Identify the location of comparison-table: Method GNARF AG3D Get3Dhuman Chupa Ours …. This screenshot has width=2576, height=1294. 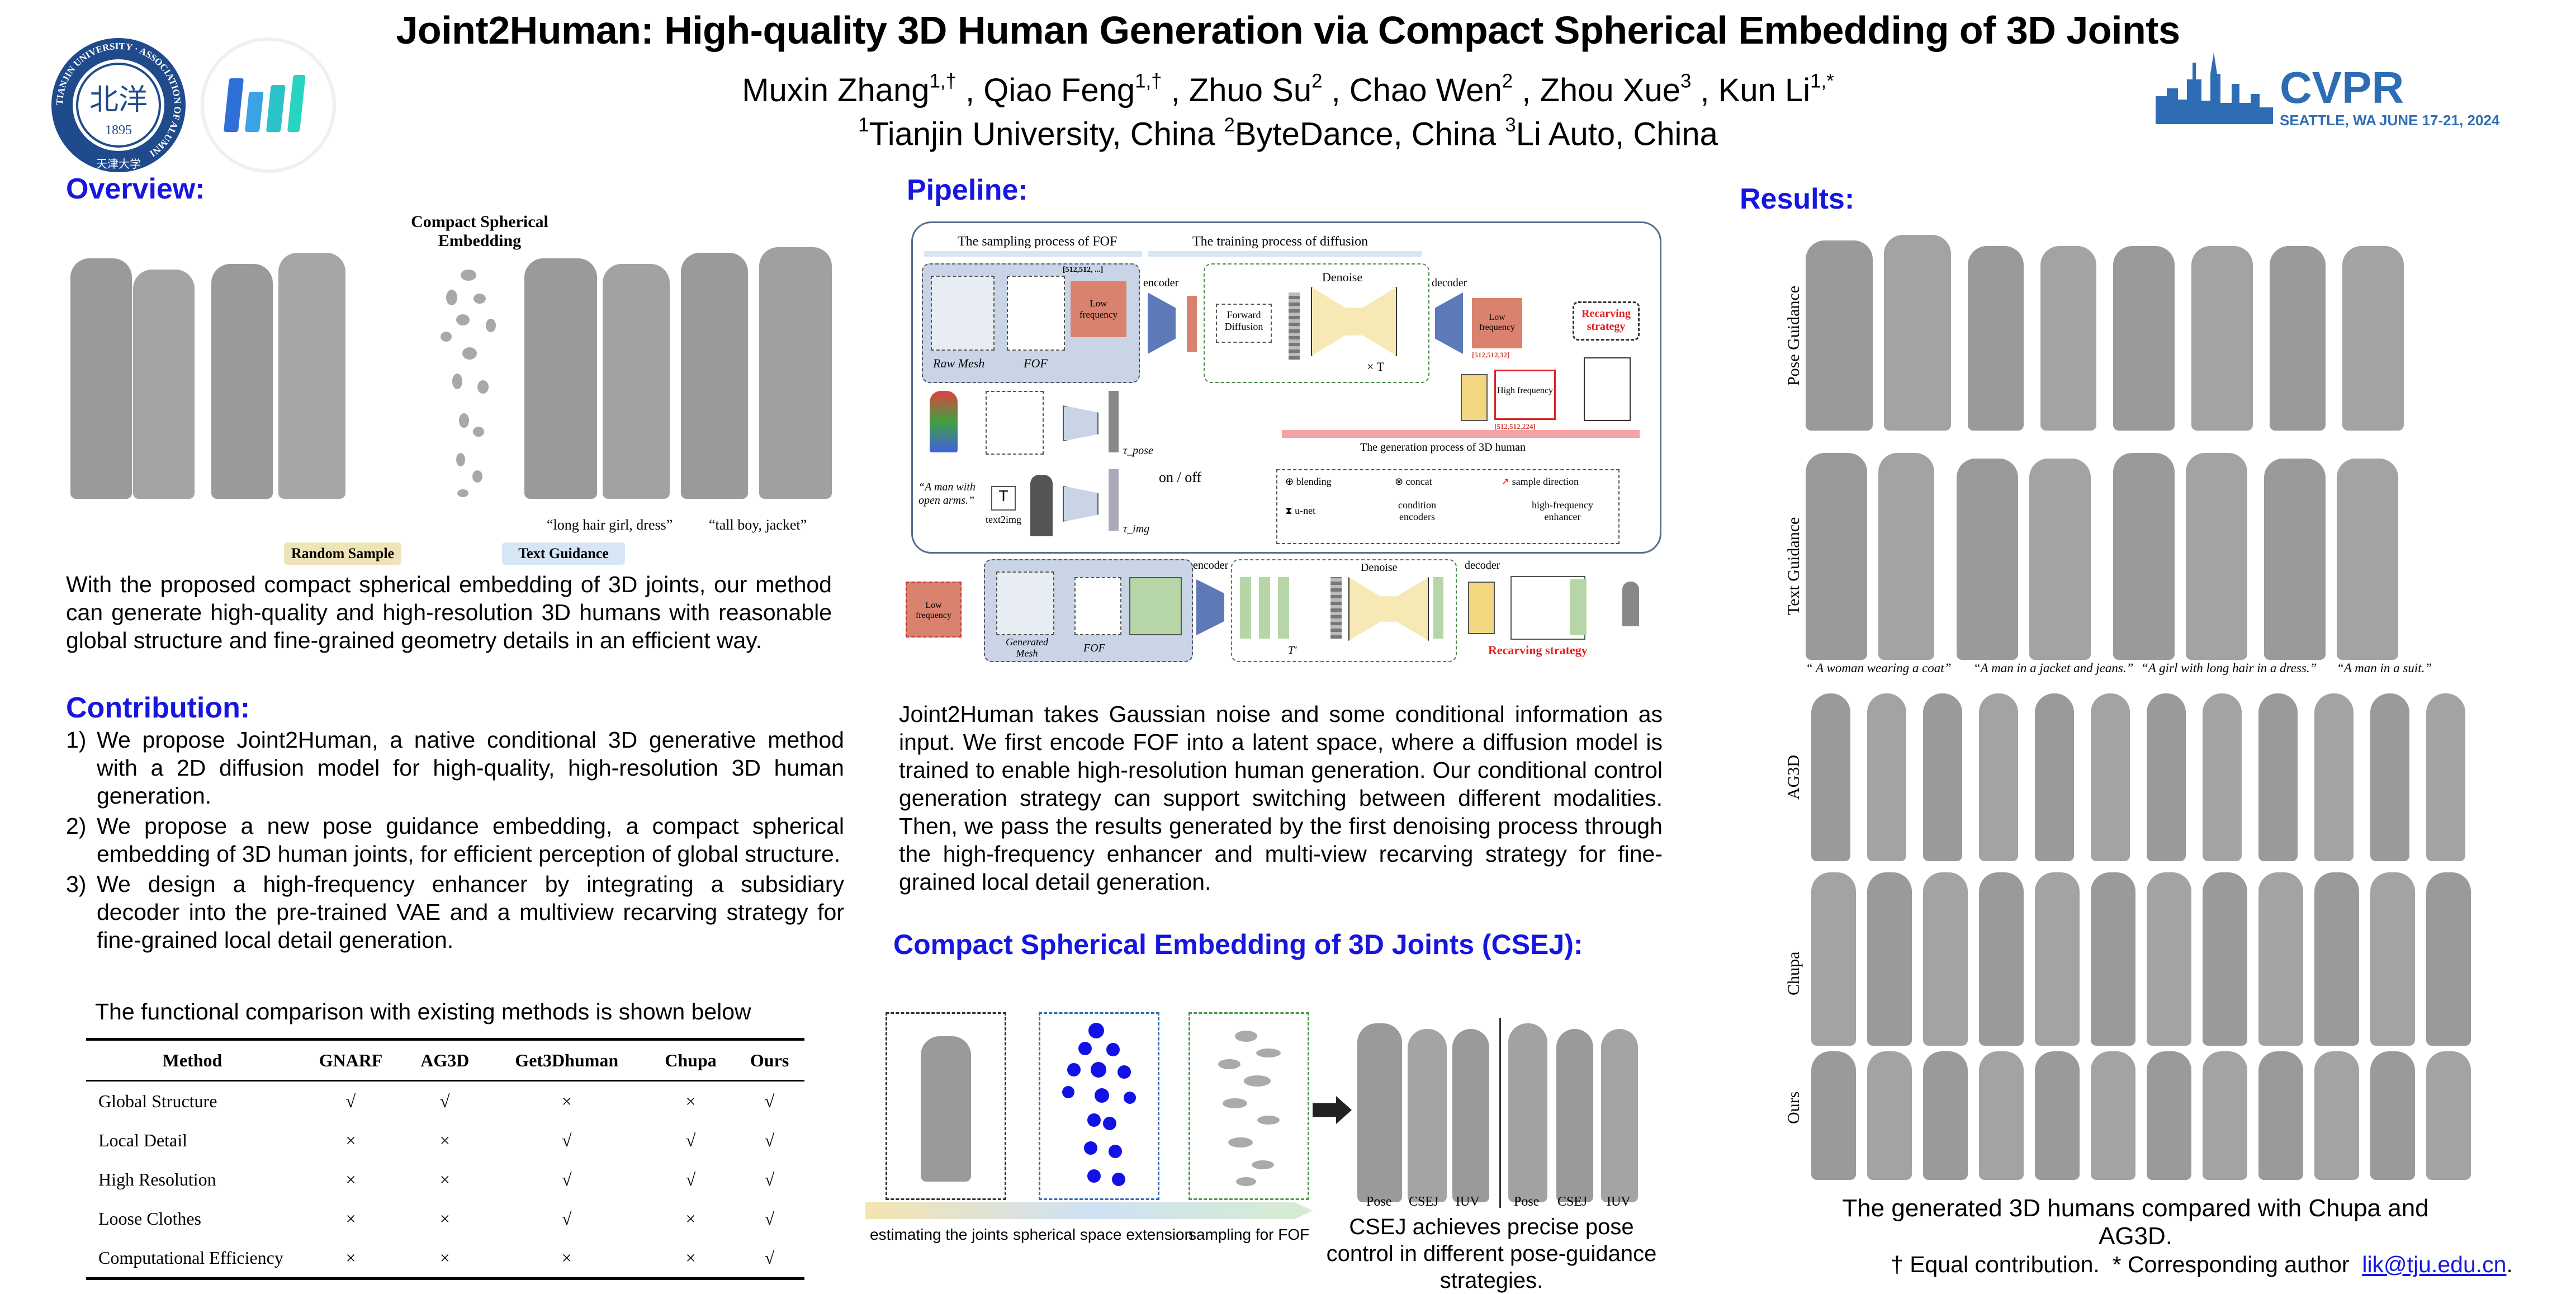
(445, 1159).